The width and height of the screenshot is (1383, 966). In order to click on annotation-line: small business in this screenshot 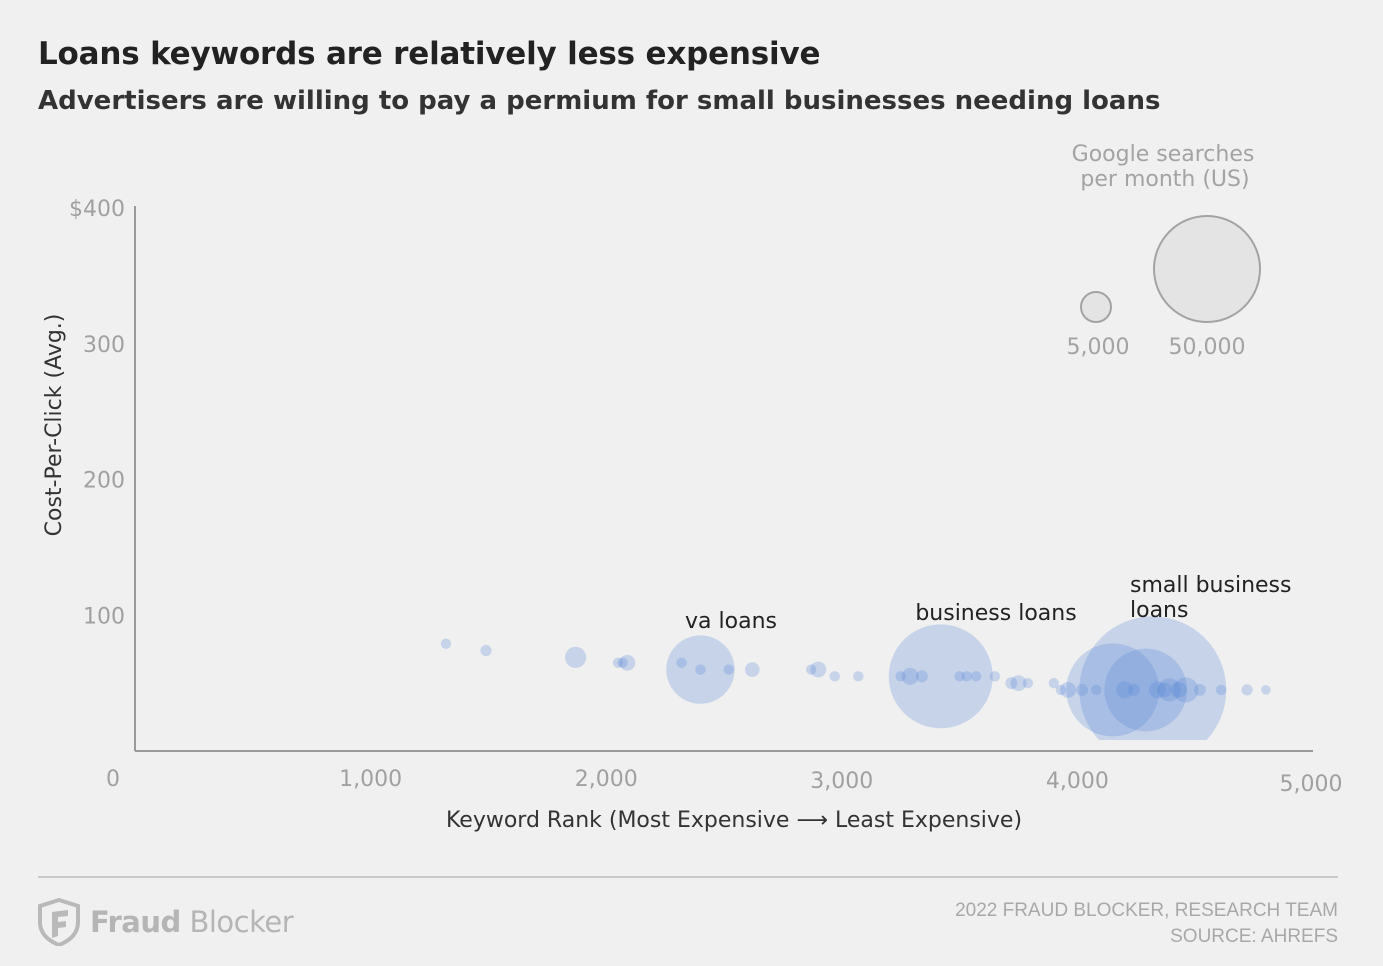, I will do `click(1210, 585)`.